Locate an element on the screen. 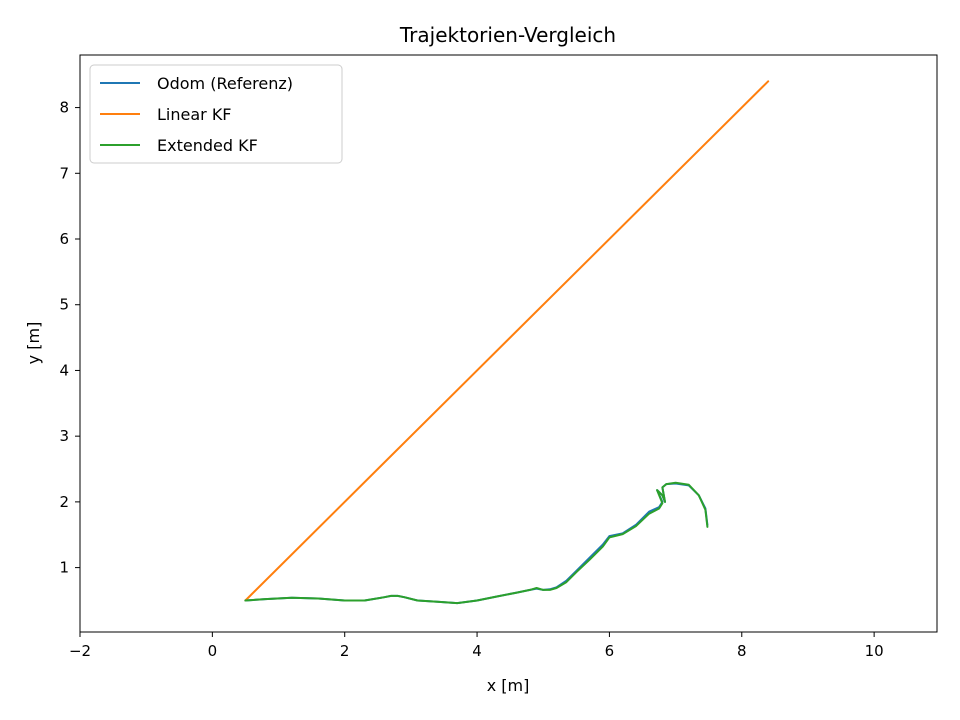  y-ticks: 1 2 3 4 5 6 7 8 is located at coordinates (69, 338).